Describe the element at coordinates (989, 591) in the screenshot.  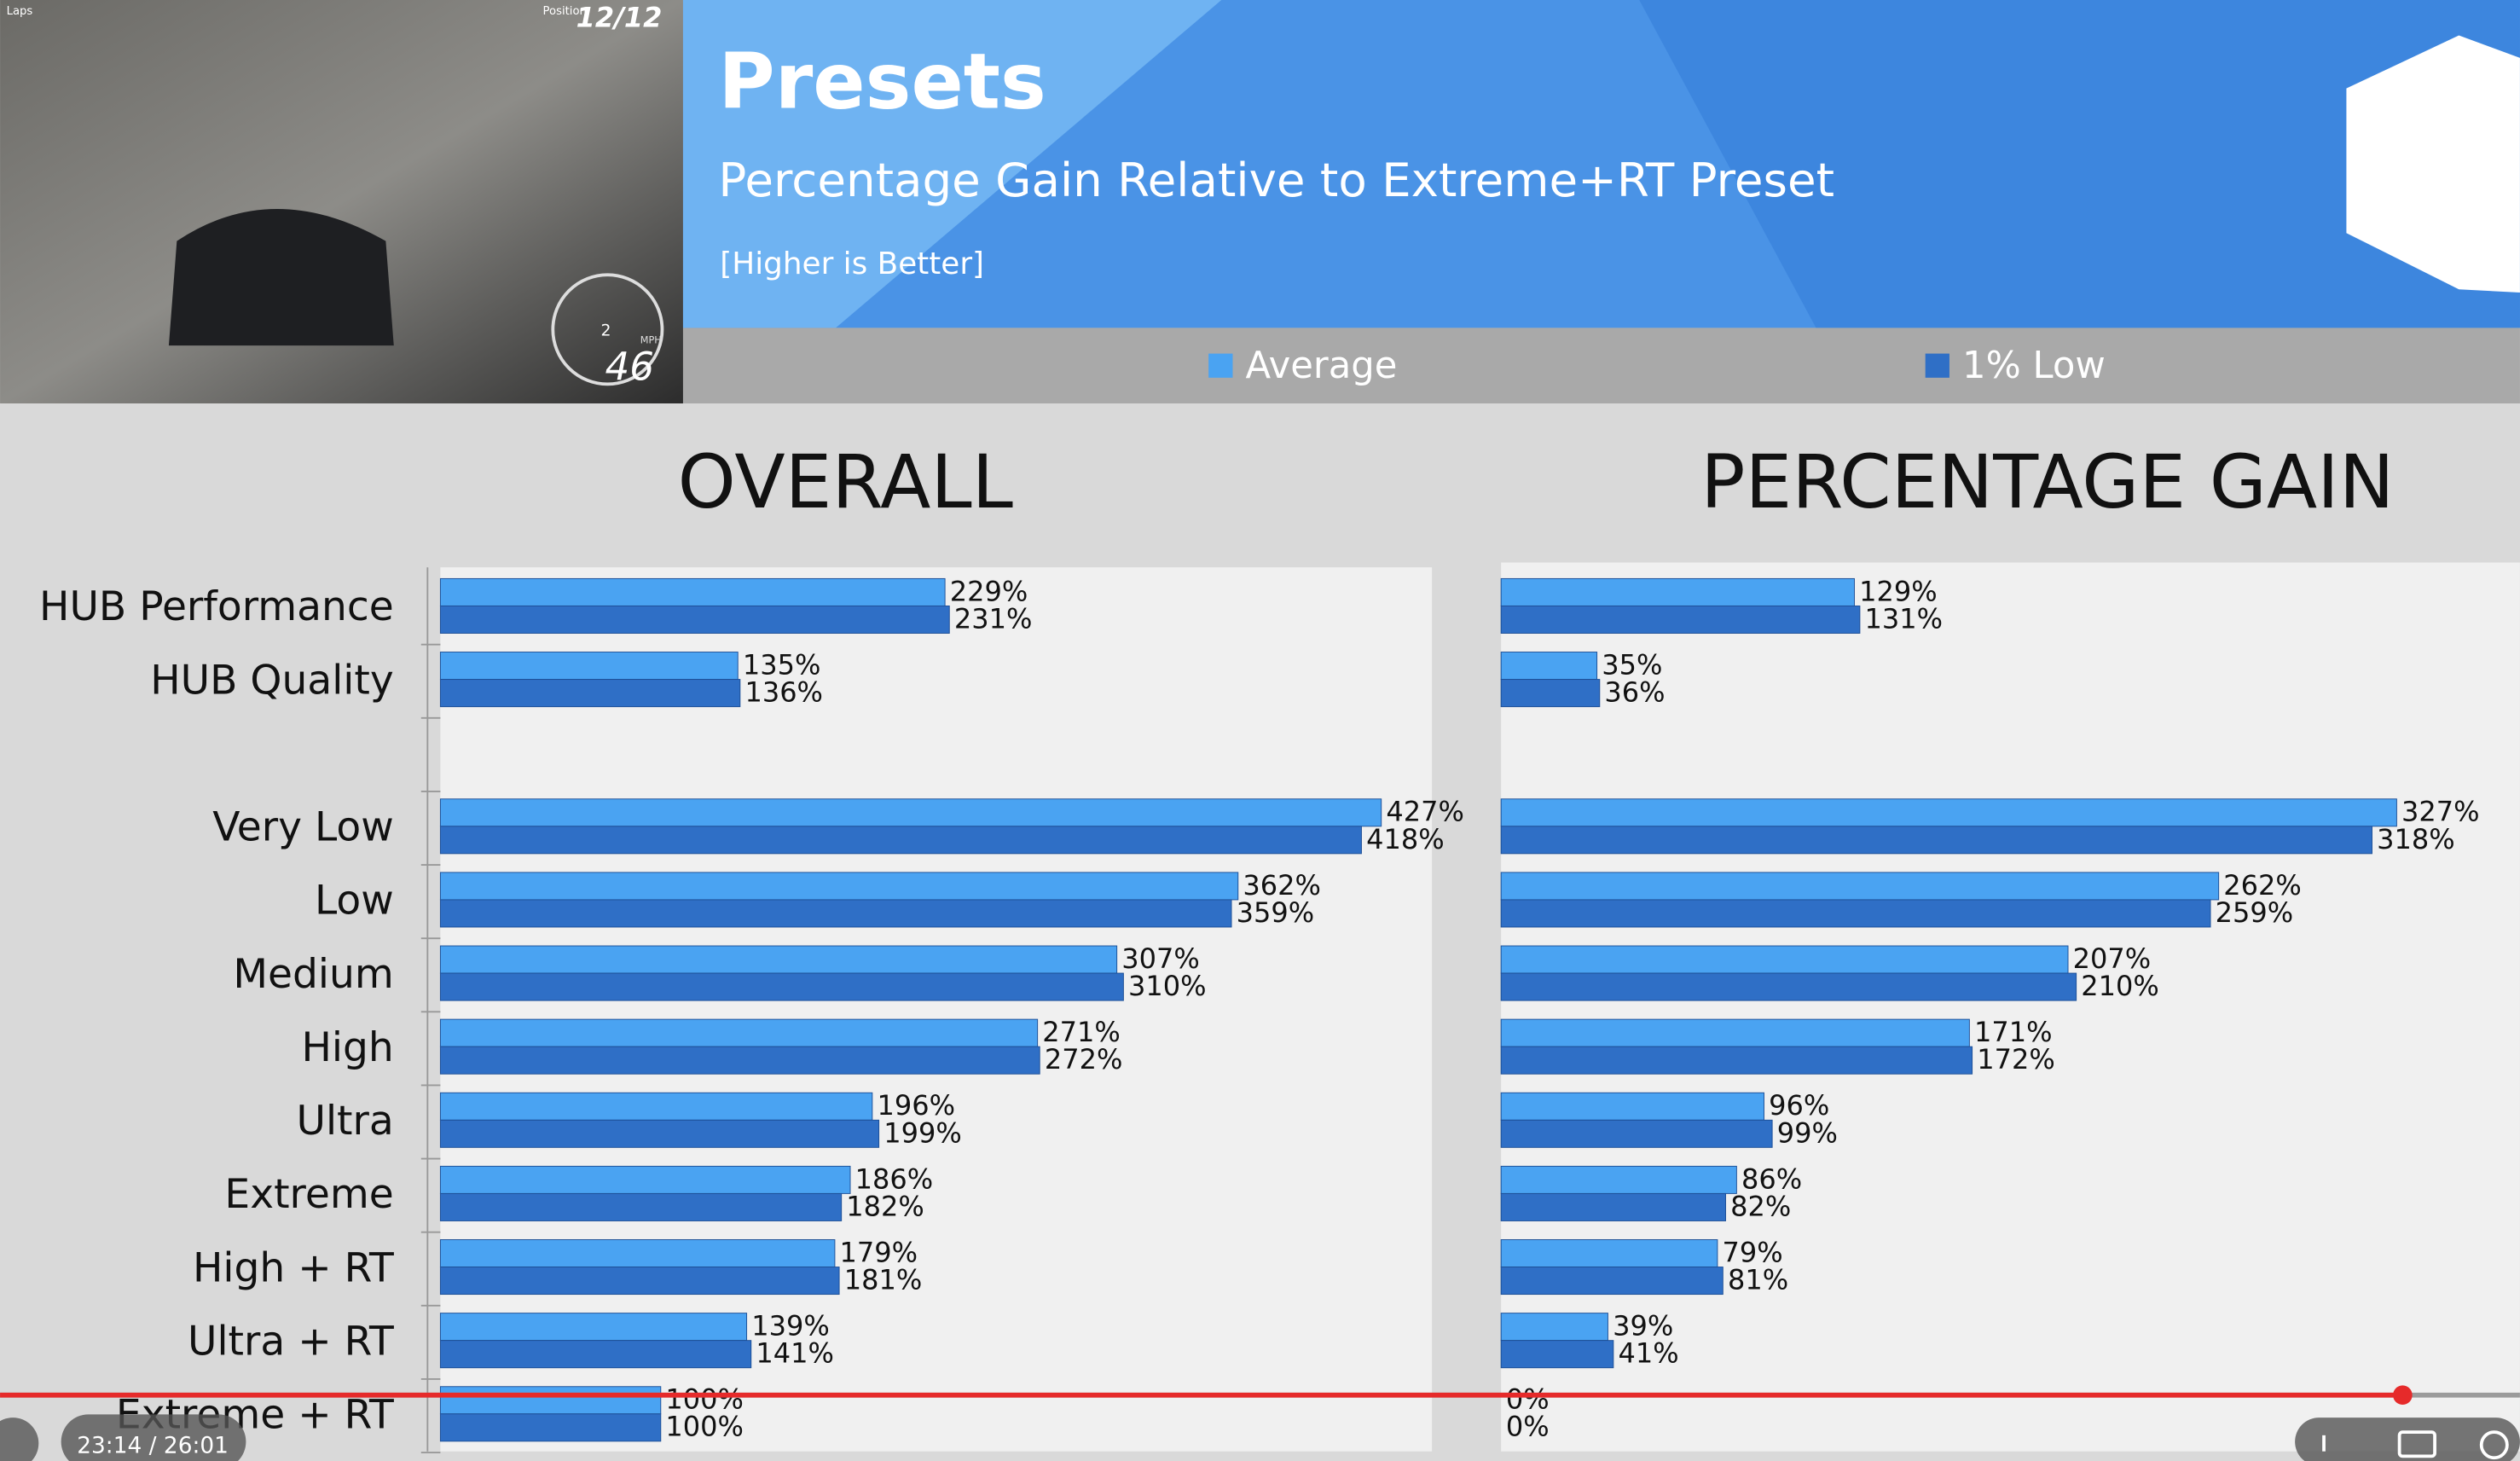
I see `value-label: 229%` at that location.